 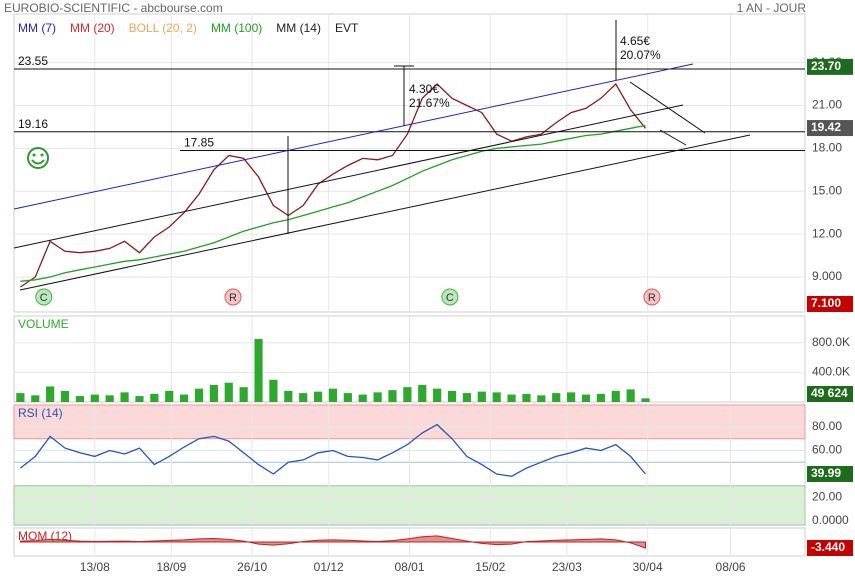 I want to click on badge-label: 23.70, so click(x=826, y=66).